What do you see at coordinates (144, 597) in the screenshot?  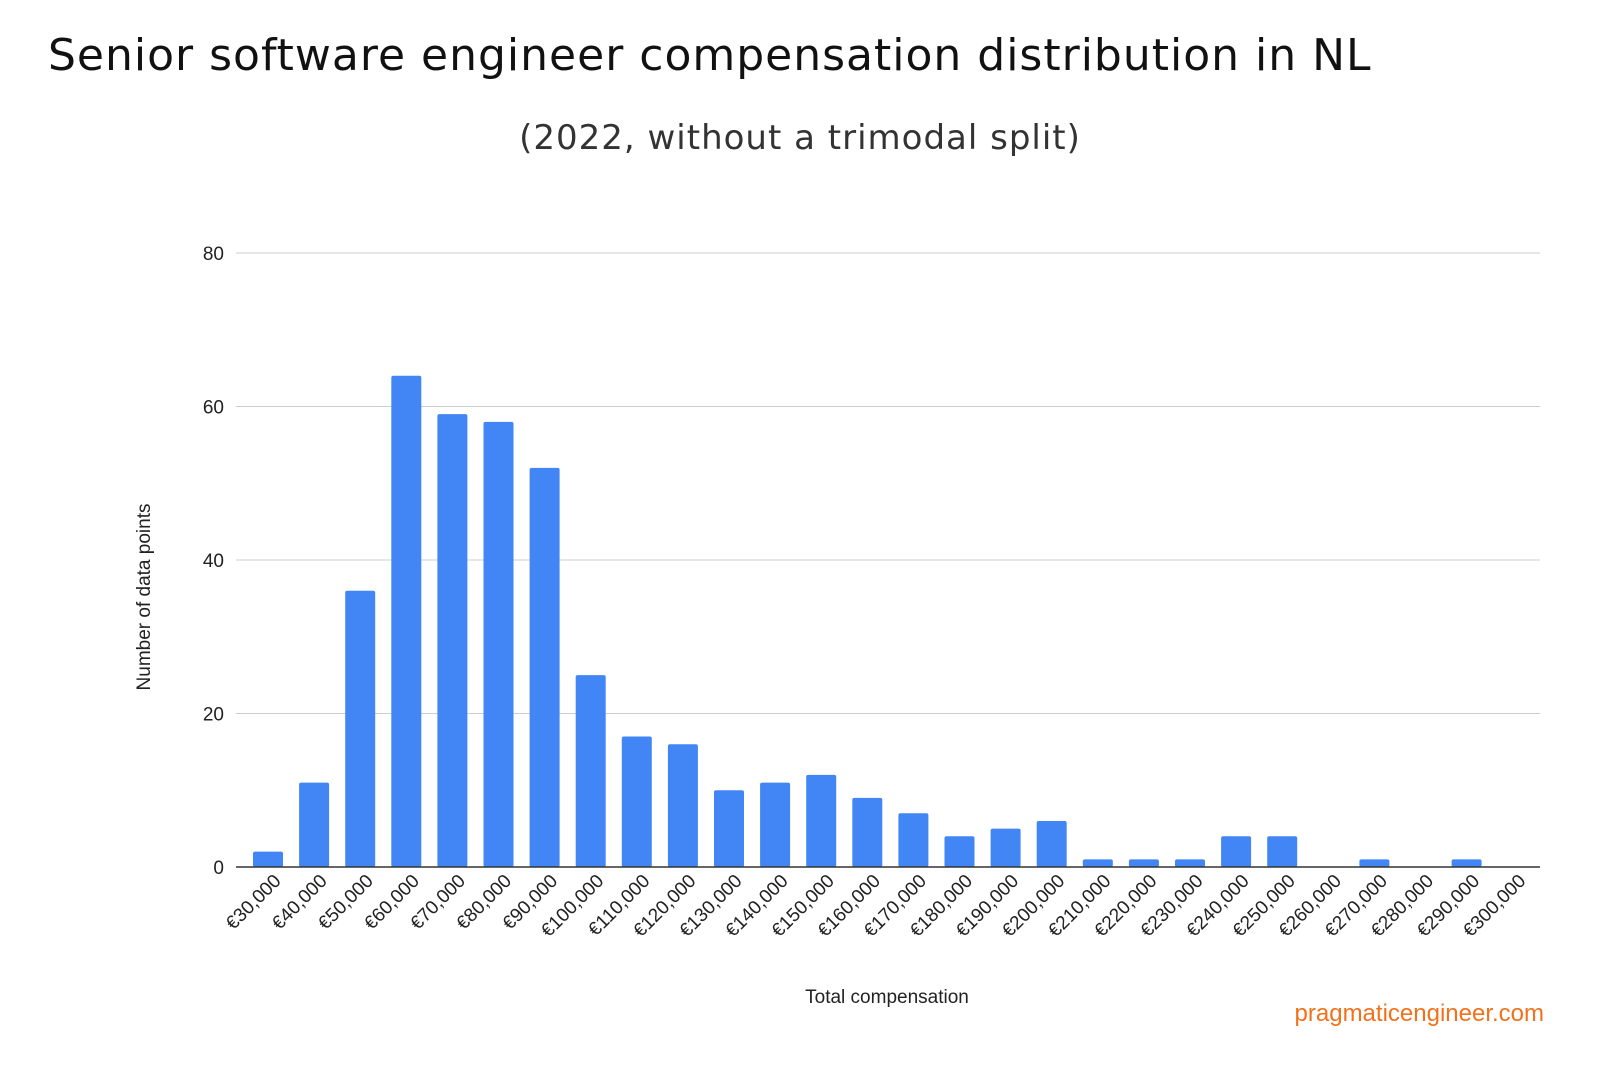 I see `y-axis-label: Number of data points` at bounding box center [144, 597].